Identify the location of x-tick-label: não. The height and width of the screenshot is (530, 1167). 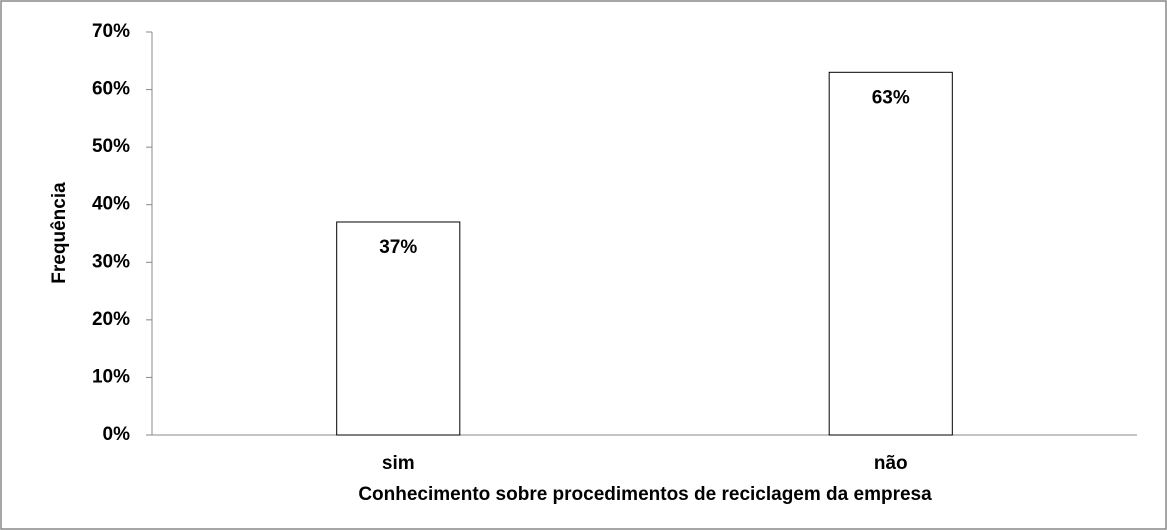
(891, 463).